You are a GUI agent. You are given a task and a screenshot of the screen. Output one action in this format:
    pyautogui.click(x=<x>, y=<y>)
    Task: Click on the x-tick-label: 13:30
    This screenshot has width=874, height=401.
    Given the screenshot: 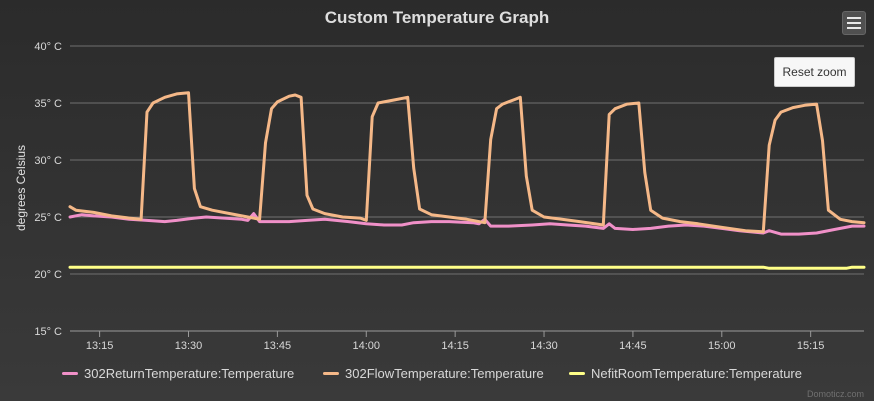 What is the action you would take?
    pyautogui.click(x=189, y=346)
    